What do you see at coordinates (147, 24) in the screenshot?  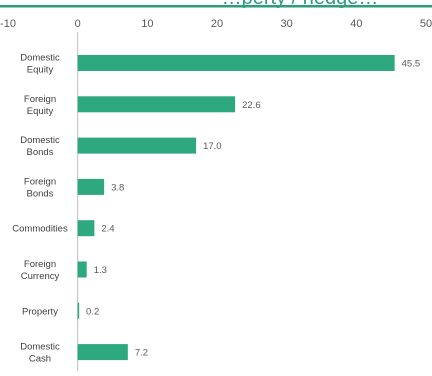 I see `x-tick-label: 10` at bounding box center [147, 24].